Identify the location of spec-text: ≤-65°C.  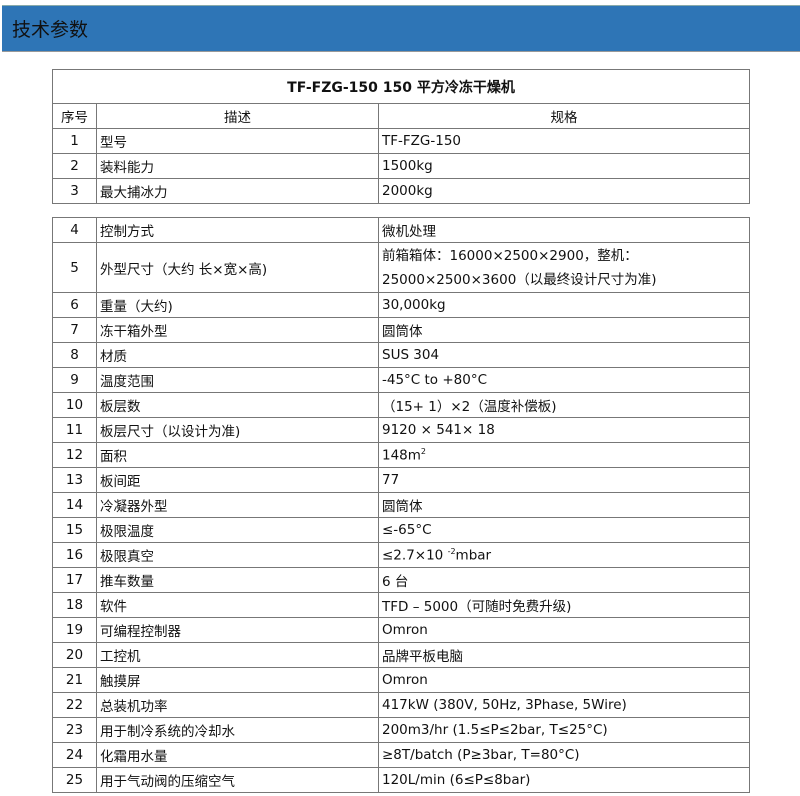
(407, 530).